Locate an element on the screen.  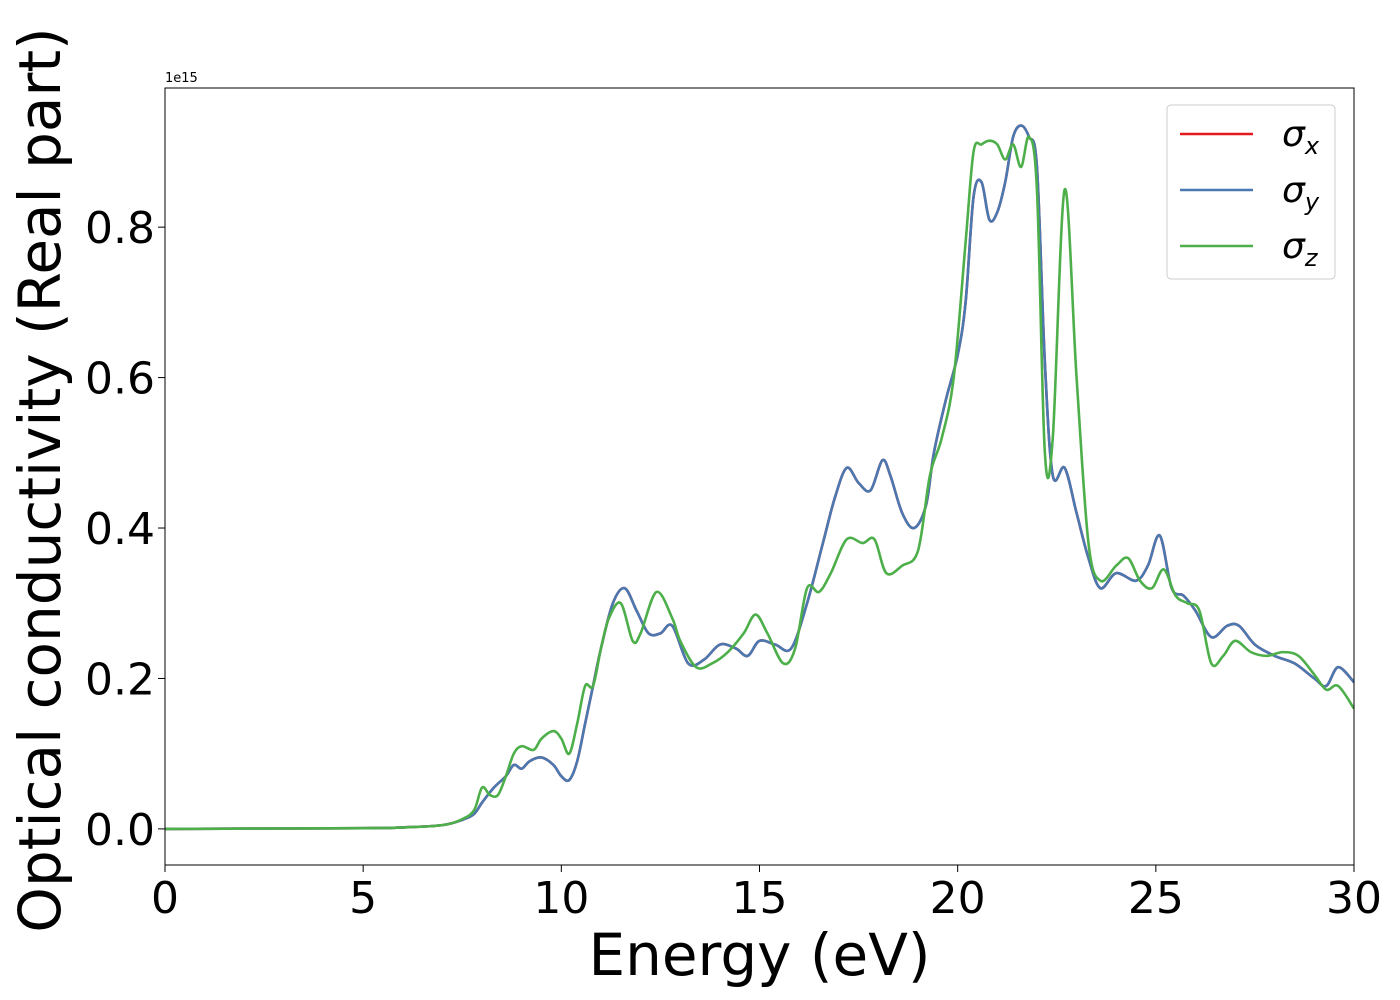
legend: σx σy σz is located at coordinates (1251, 192).